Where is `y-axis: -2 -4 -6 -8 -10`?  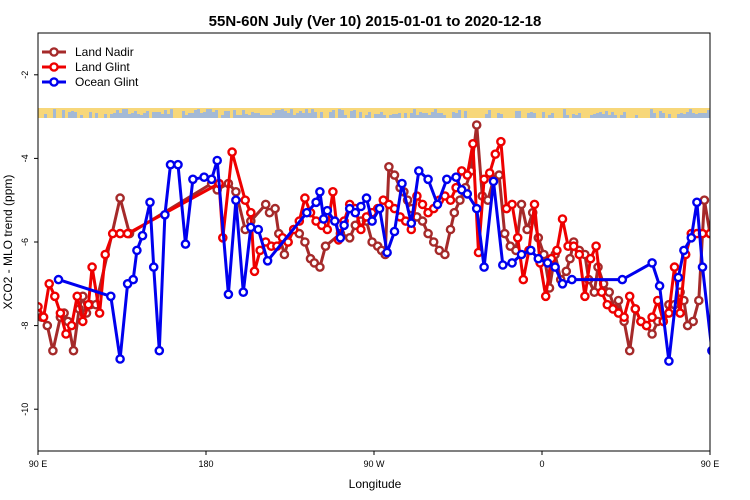
y-axis: -2 -4 -6 -8 -10 is located at coordinates (29, 243).